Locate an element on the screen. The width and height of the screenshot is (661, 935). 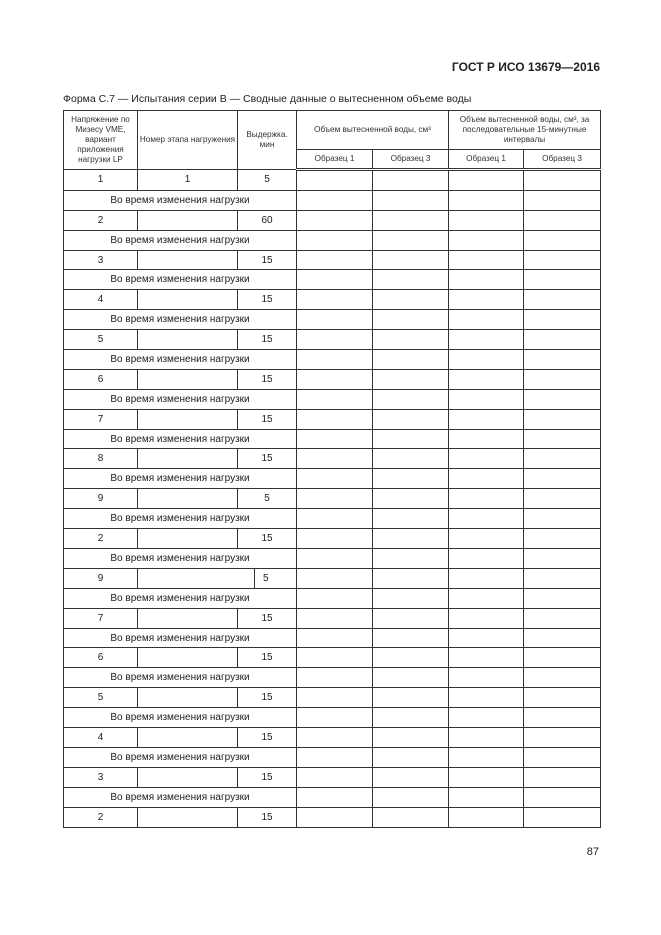
header-hold: Выдержка. мин is located at coordinates (267, 140).